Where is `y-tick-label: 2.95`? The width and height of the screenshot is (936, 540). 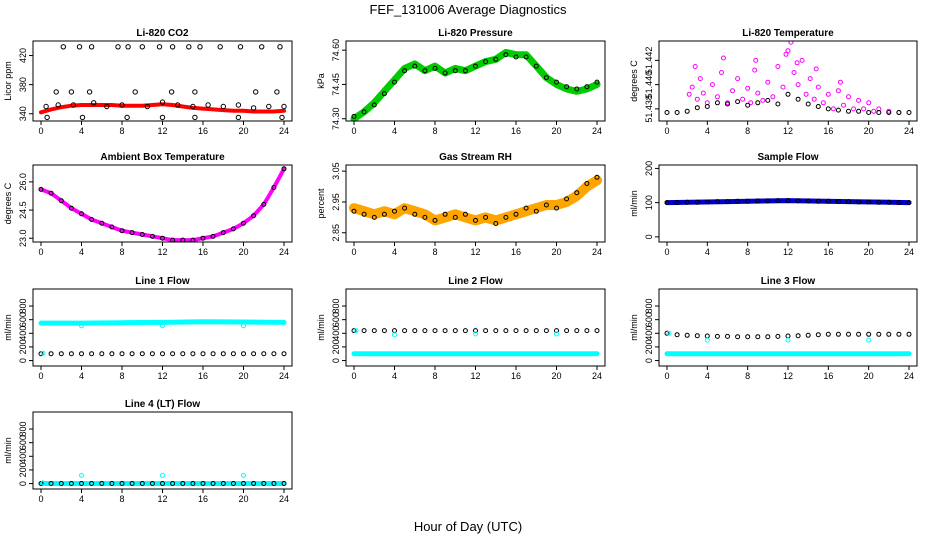
y-tick-label: 2.95 is located at coordinates (336, 202).